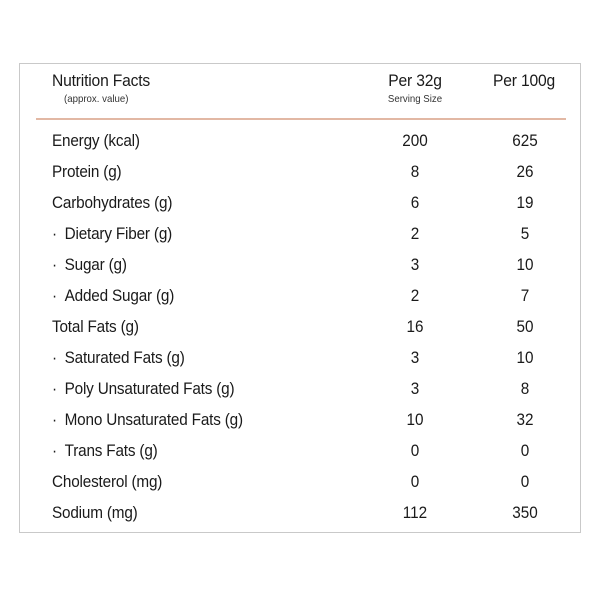 The height and width of the screenshot is (600, 600). Describe the element at coordinates (525, 326) in the screenshot. I see `per-100g-value: 50` at that location.